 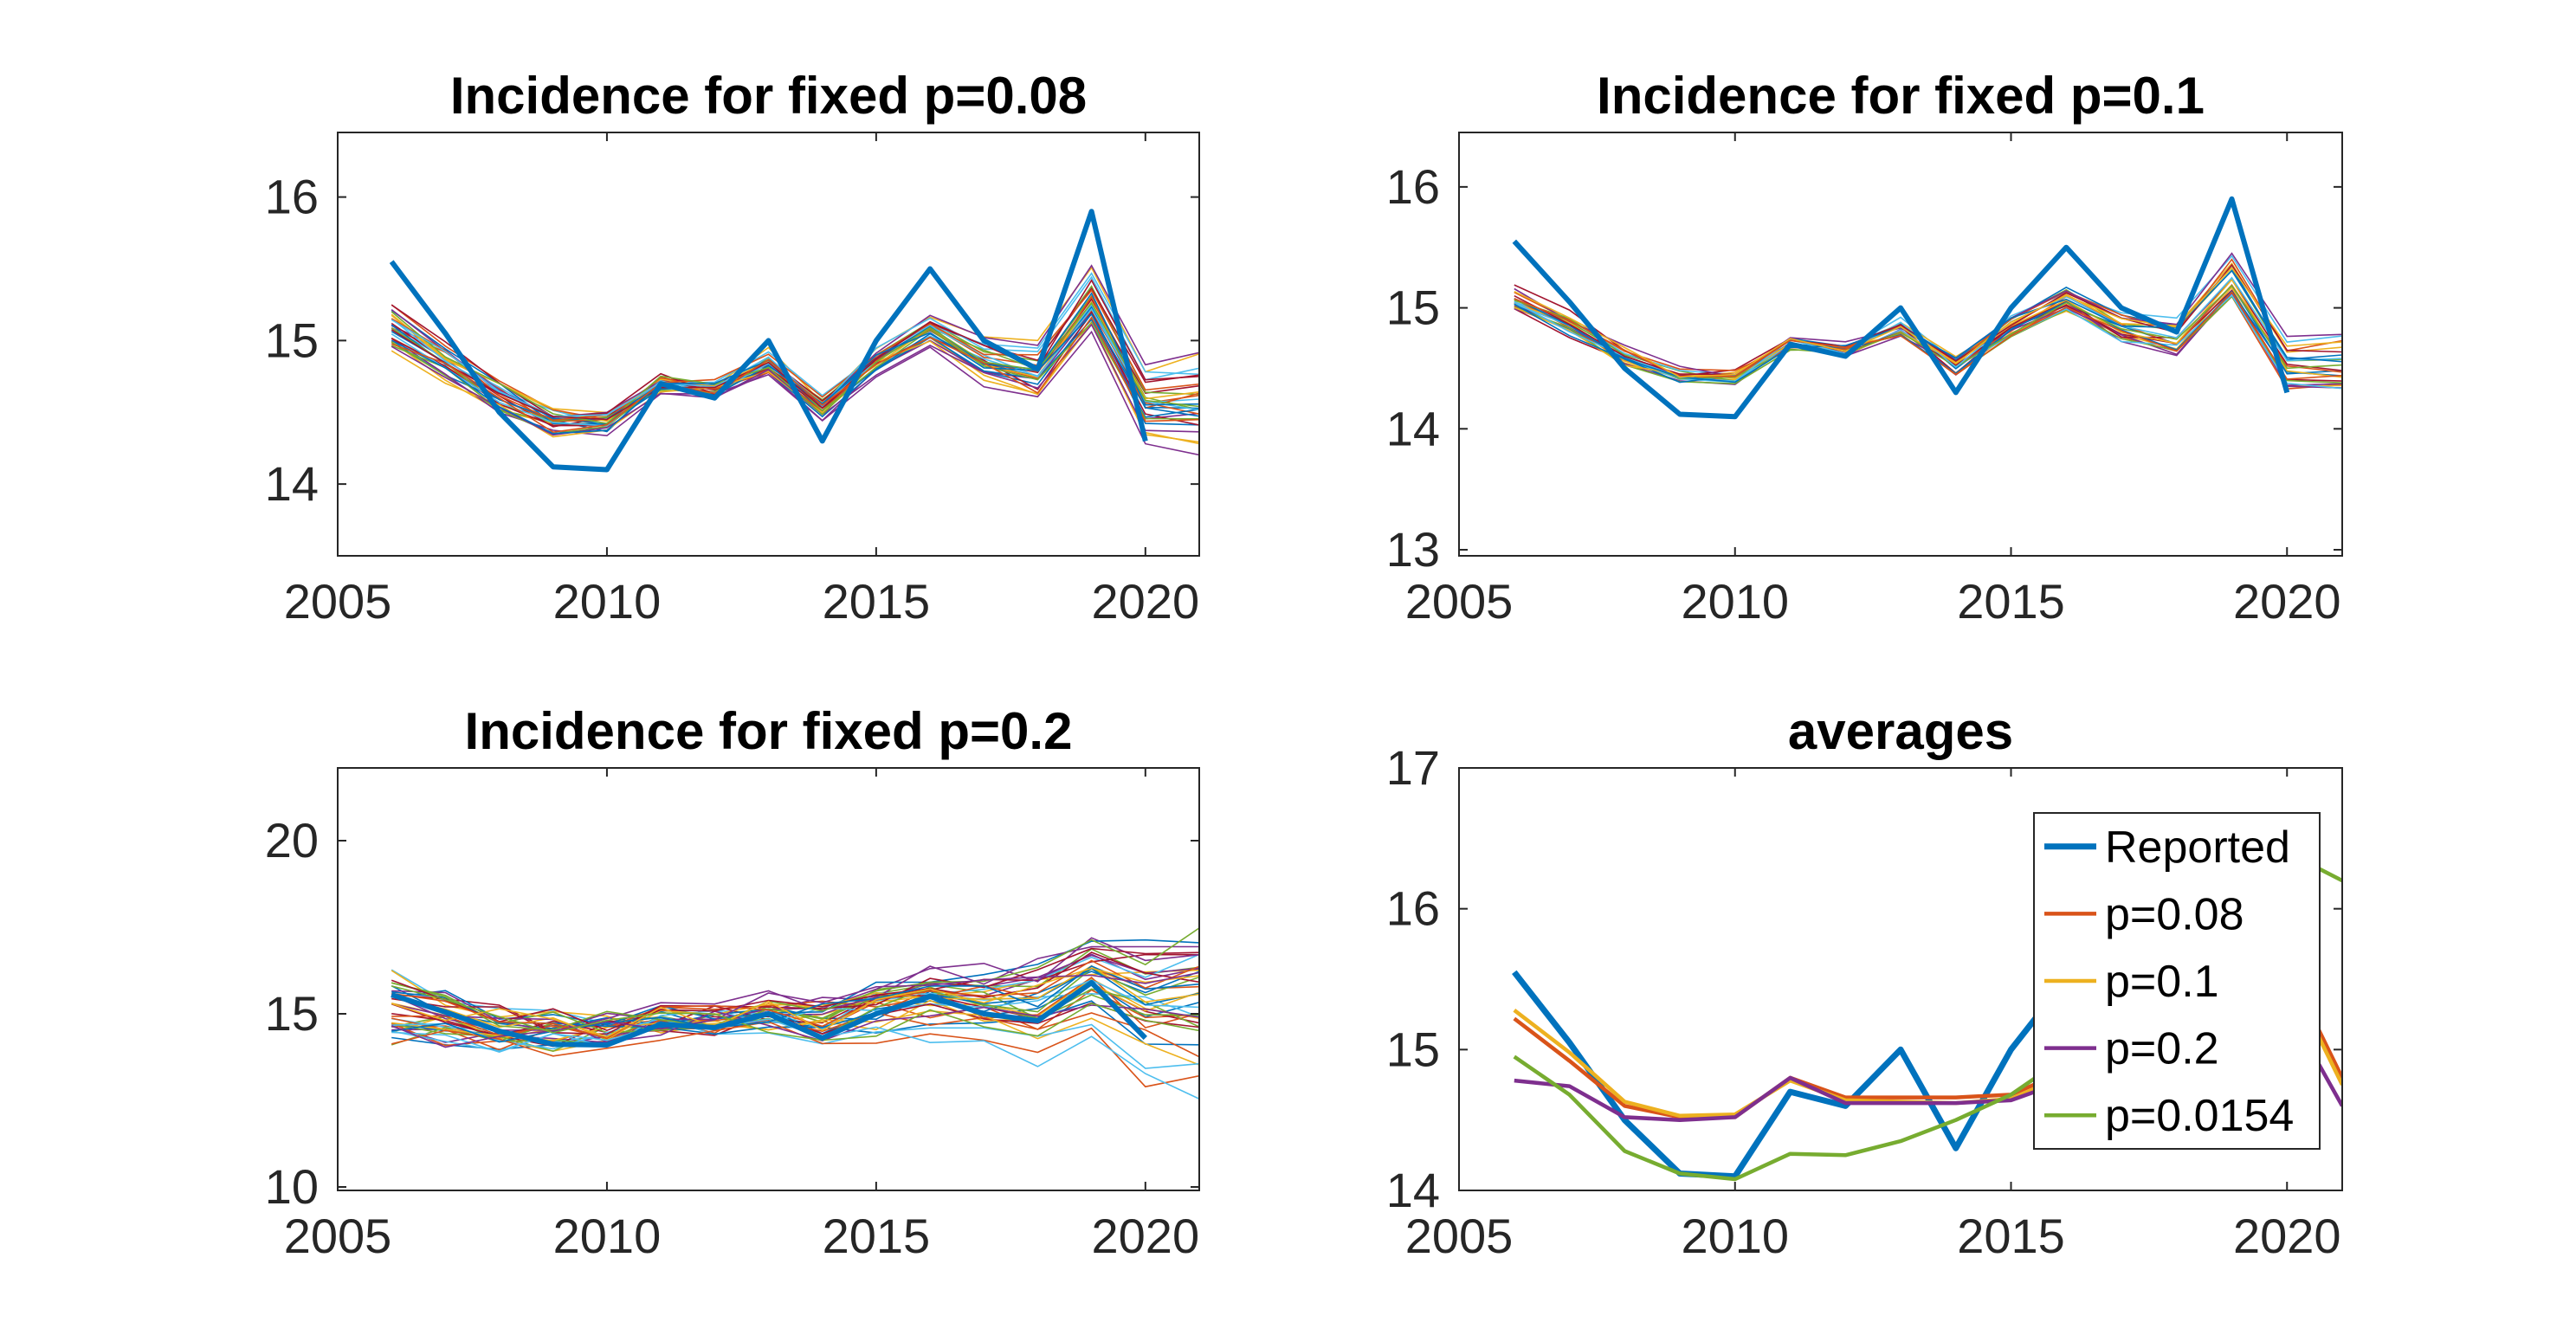 What do you see at coordinates (1413, 767) in the screenshot?
I see `y-tick-label: 17` at bounding box center [1413, 767].